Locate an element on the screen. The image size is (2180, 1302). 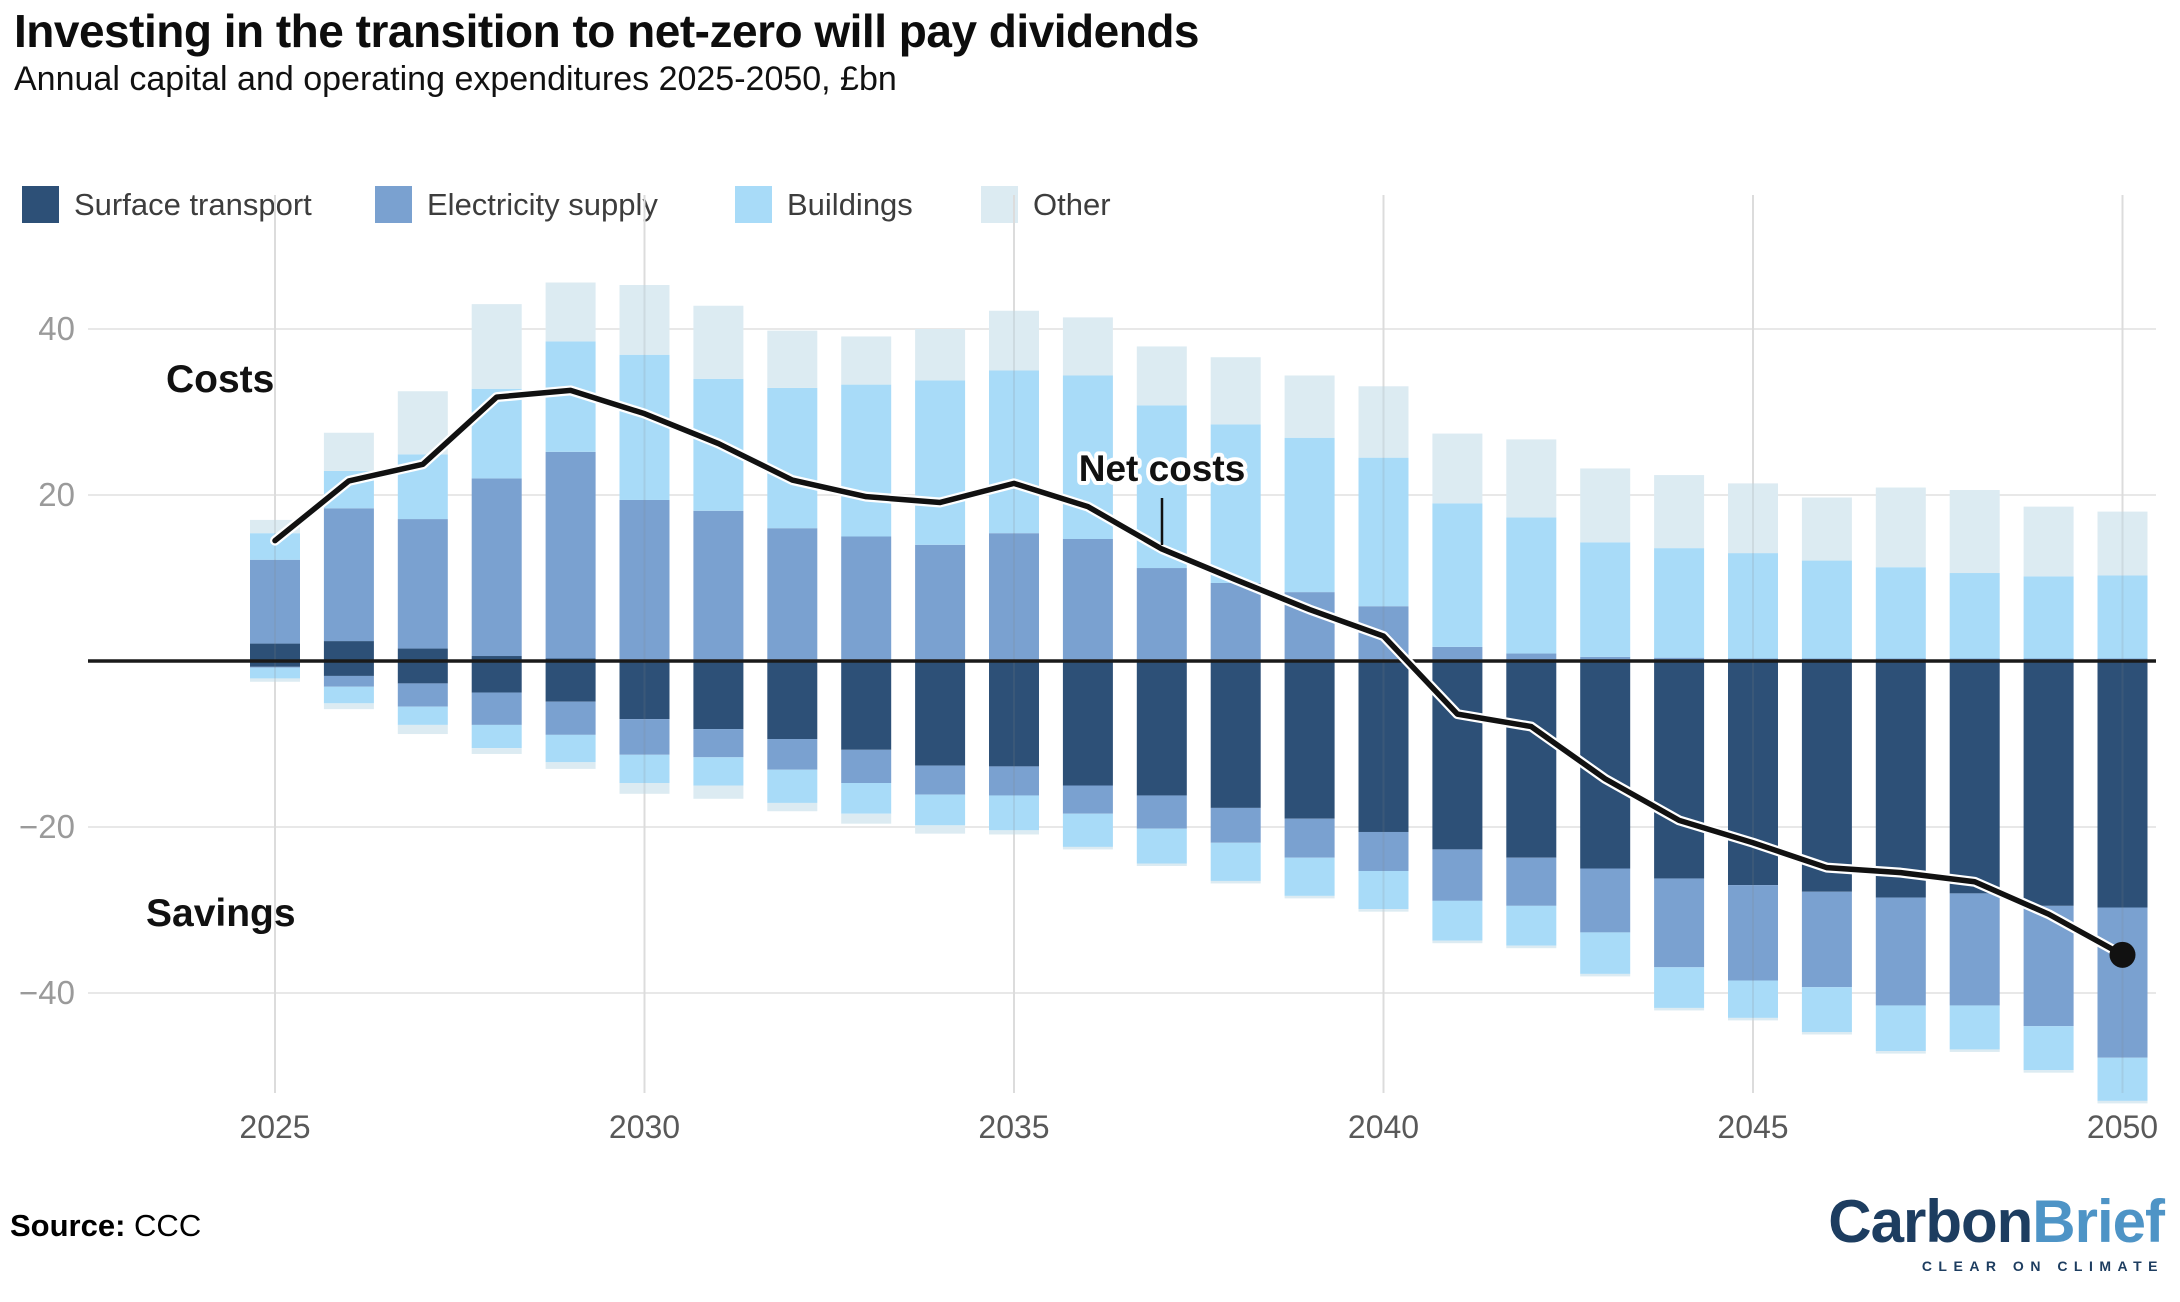
bar-2046 is located at coordinates (1826, 766).